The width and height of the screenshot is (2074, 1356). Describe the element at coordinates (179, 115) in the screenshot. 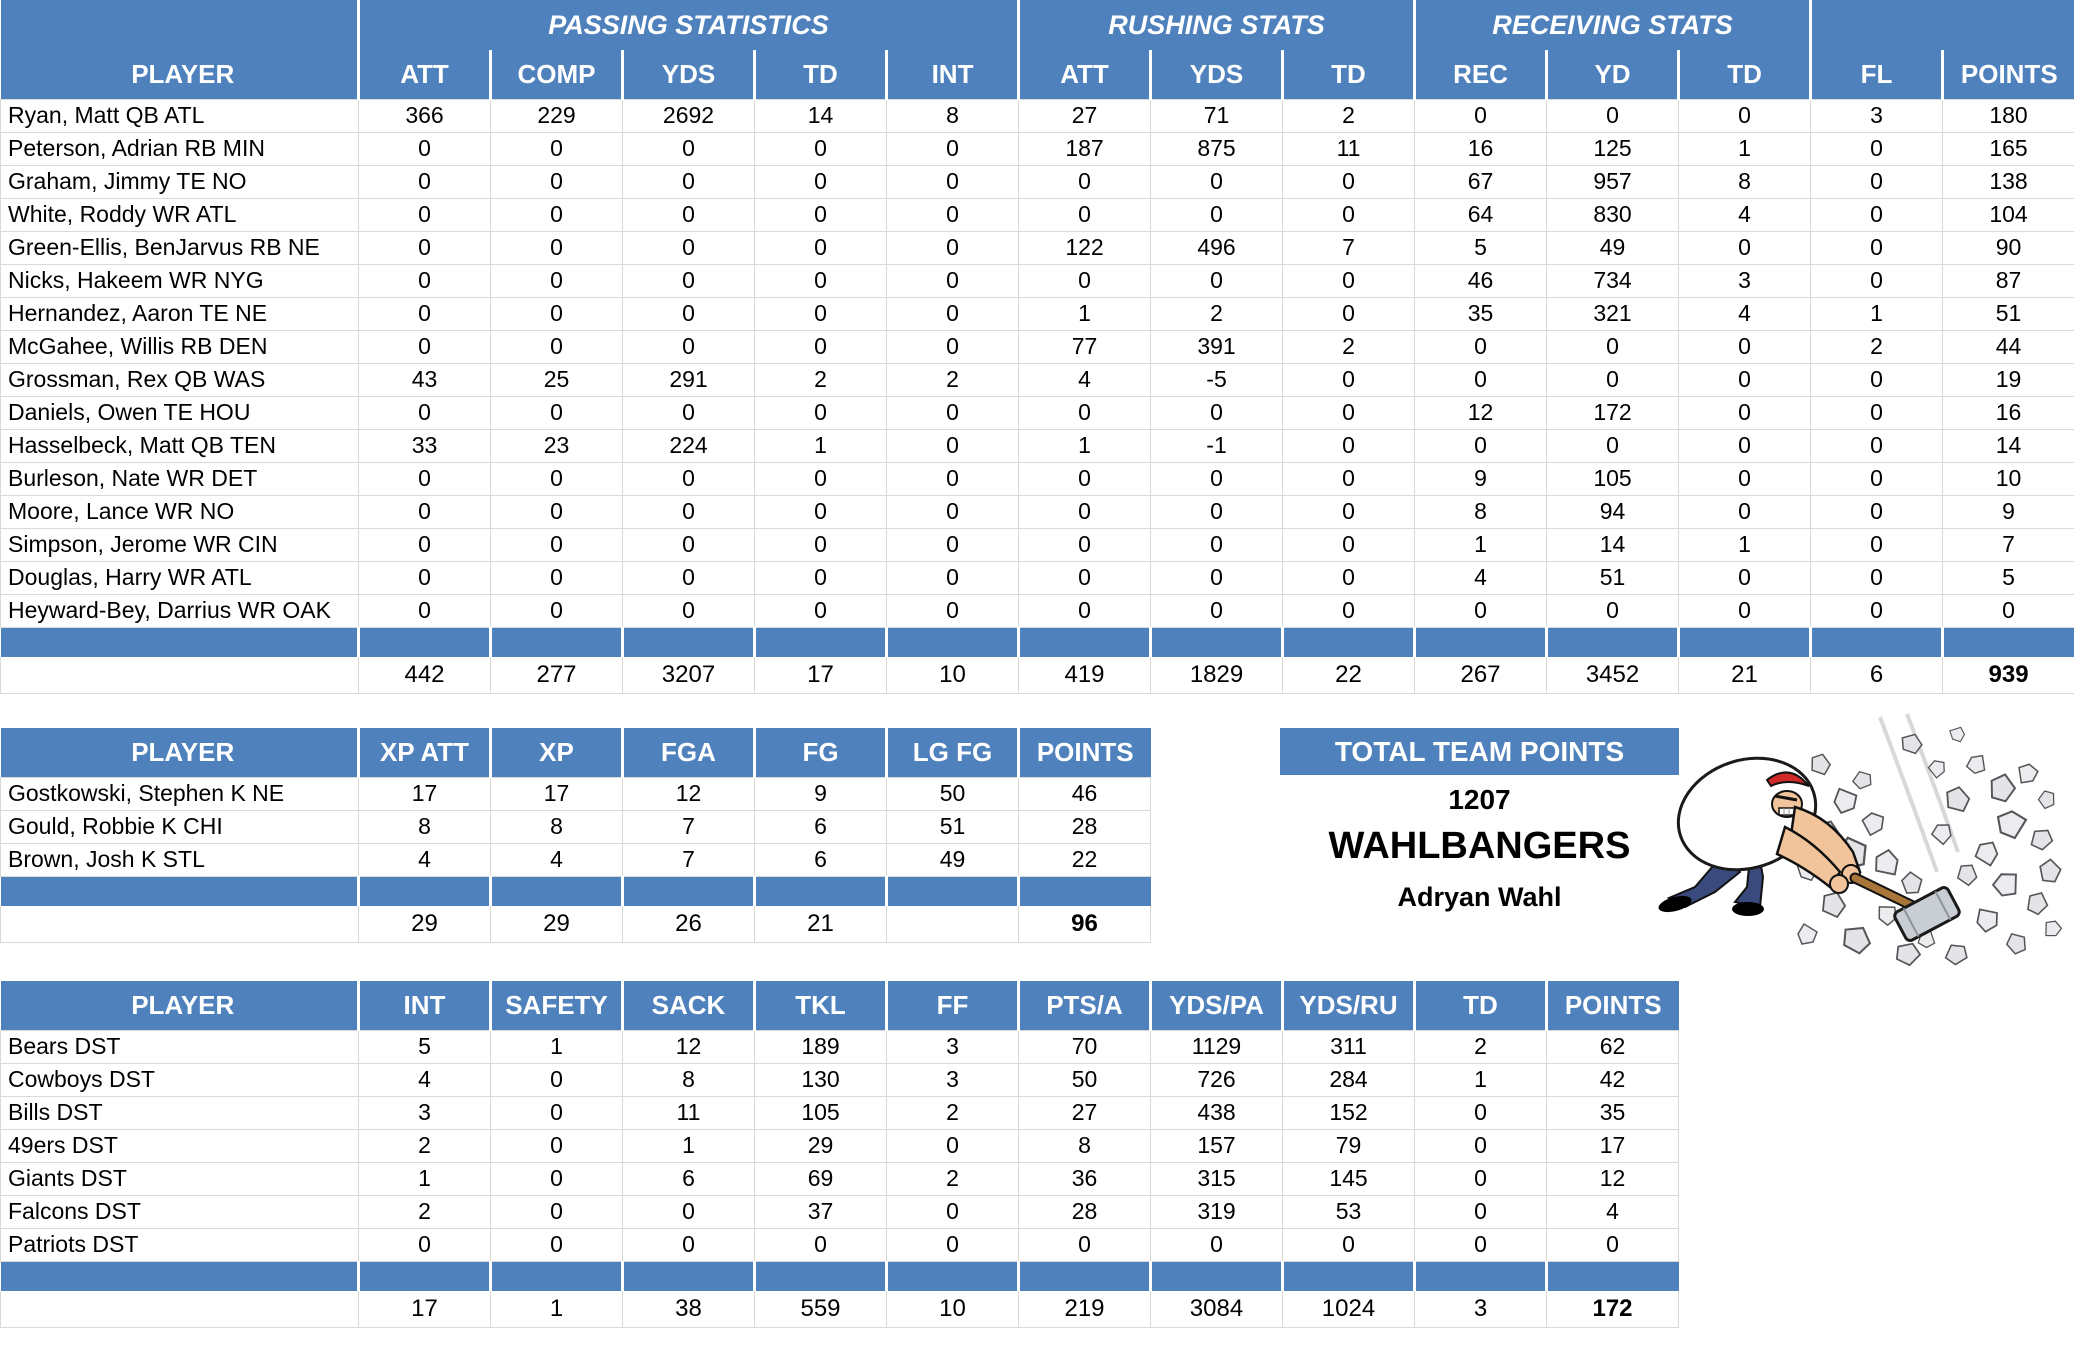

I see `player-cell: Ryan, Matt QB ATL` at that location.